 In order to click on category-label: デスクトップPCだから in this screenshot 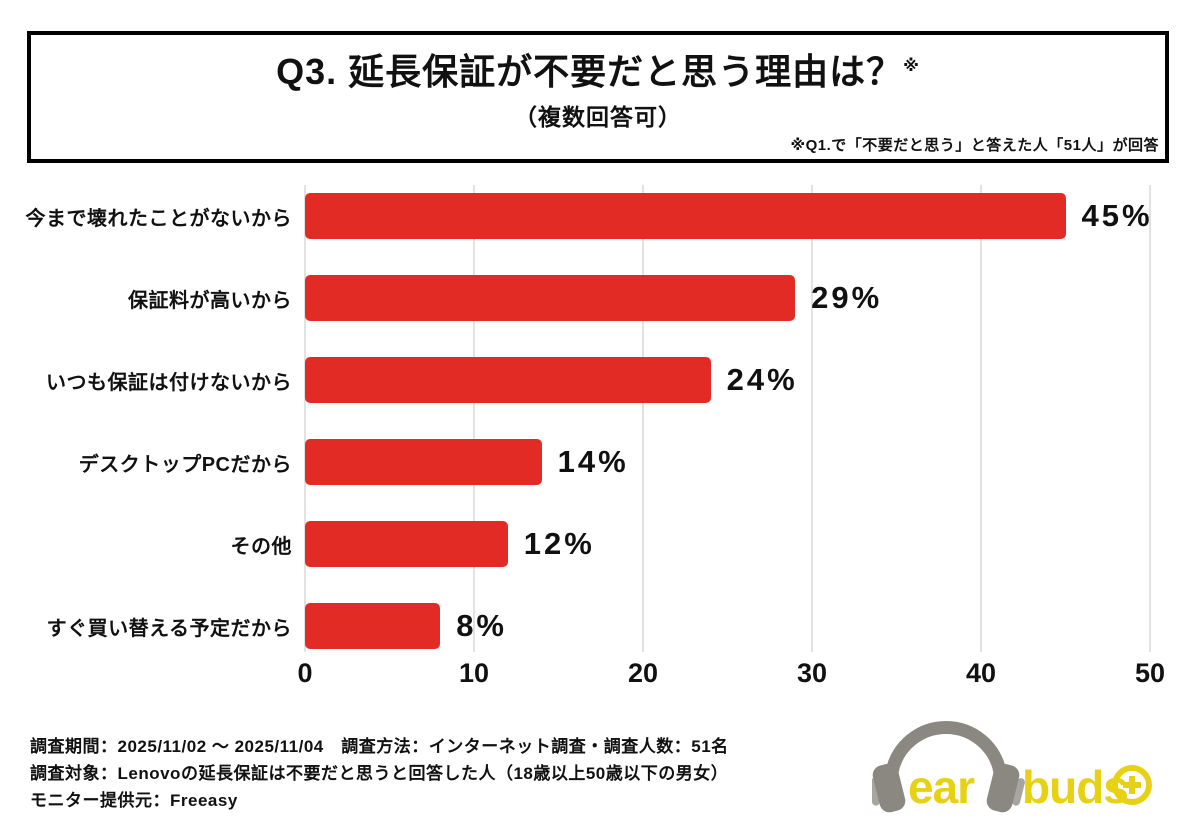, I will do `click(185, 464)`.